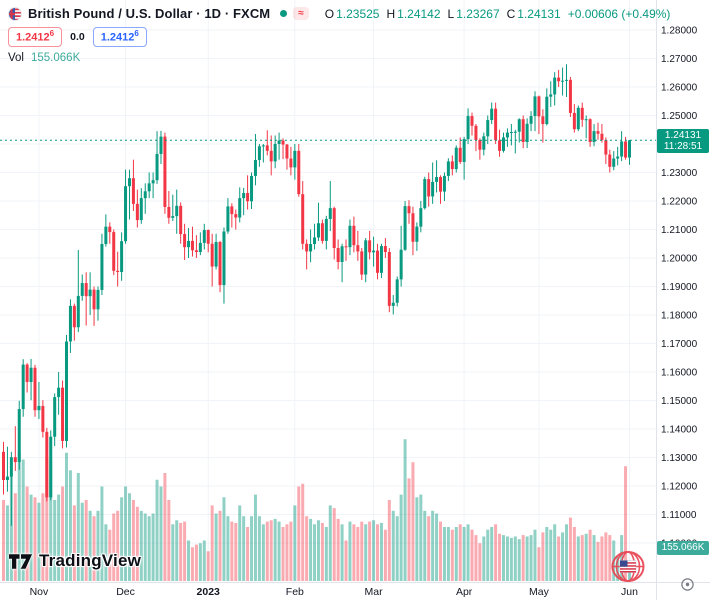 The height and width of the screenshot is (600, 710). I want to click on price-axis-label: 1.14000, so click(679, 430).